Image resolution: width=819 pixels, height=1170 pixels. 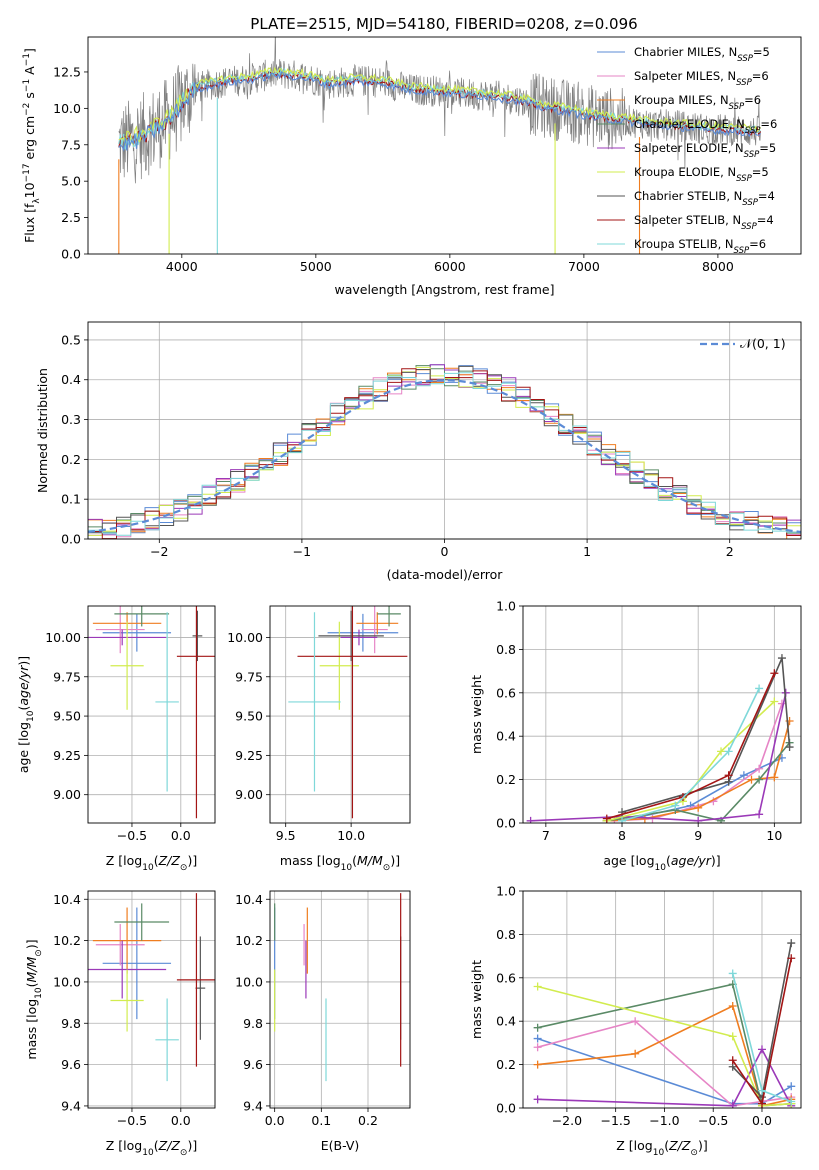 I want to click on x-tick-label: −1.5, so click(x=615, y=1120).